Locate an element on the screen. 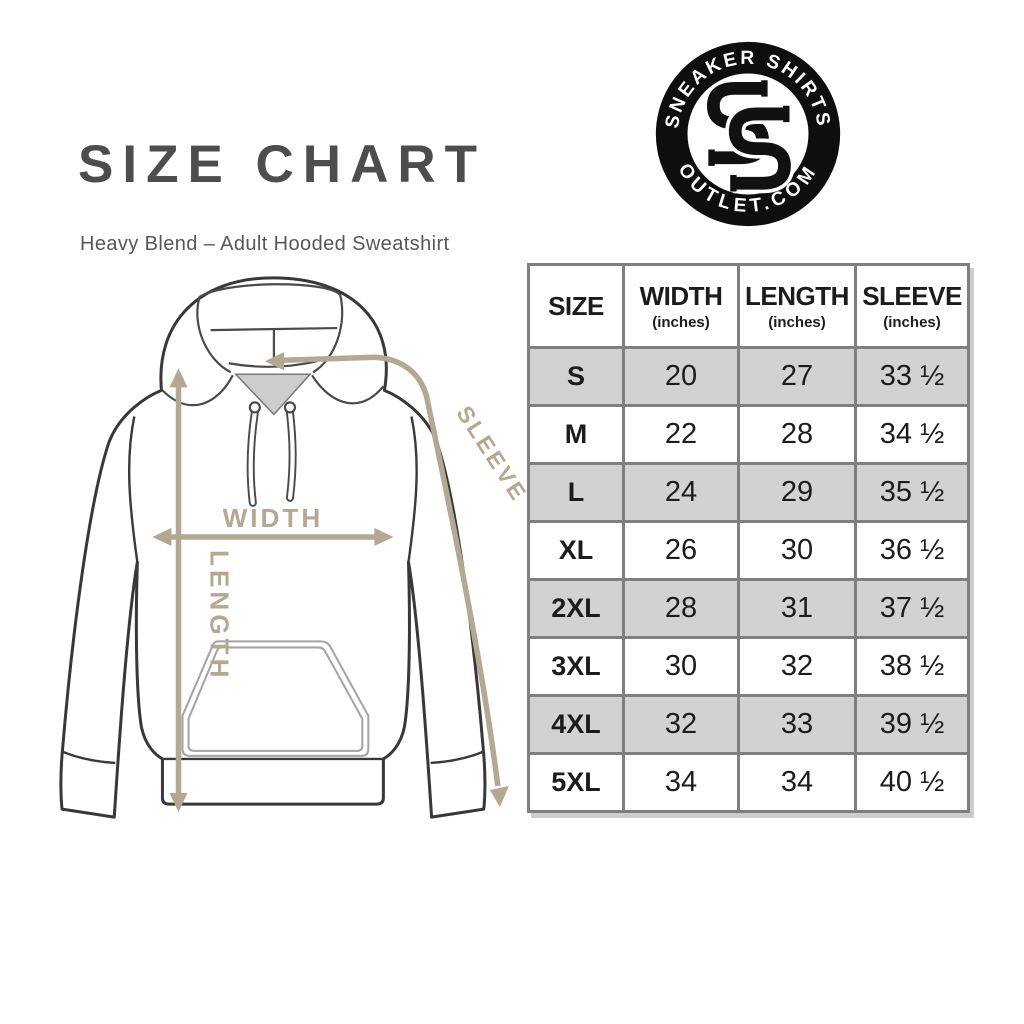  cell-length: 31 is located at coordinates (797, 608).